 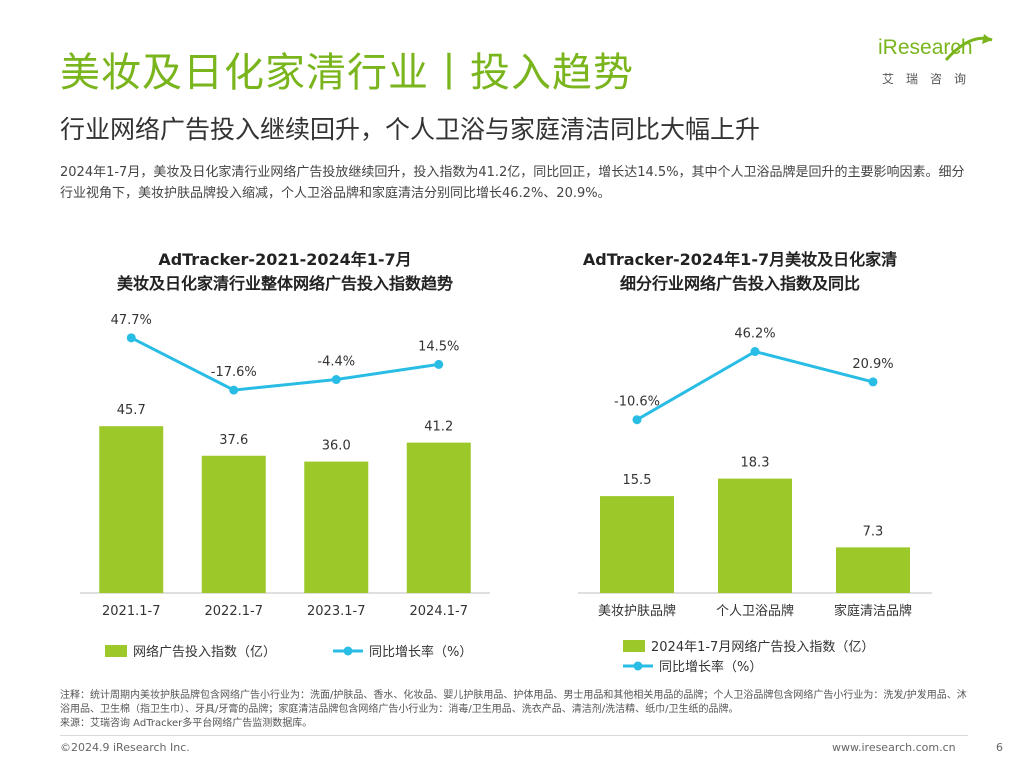 I want to click on x-tick-label: 2024.1-7, so click(x=439, y=611).